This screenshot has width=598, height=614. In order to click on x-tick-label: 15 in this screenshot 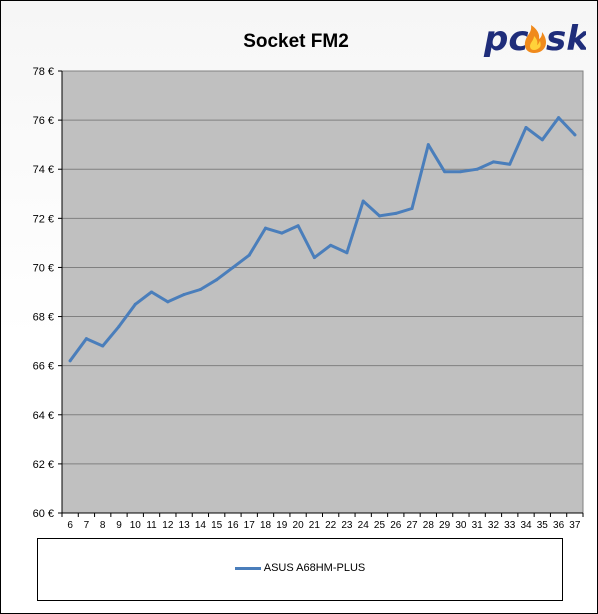, I will do `click(217, 525)`.